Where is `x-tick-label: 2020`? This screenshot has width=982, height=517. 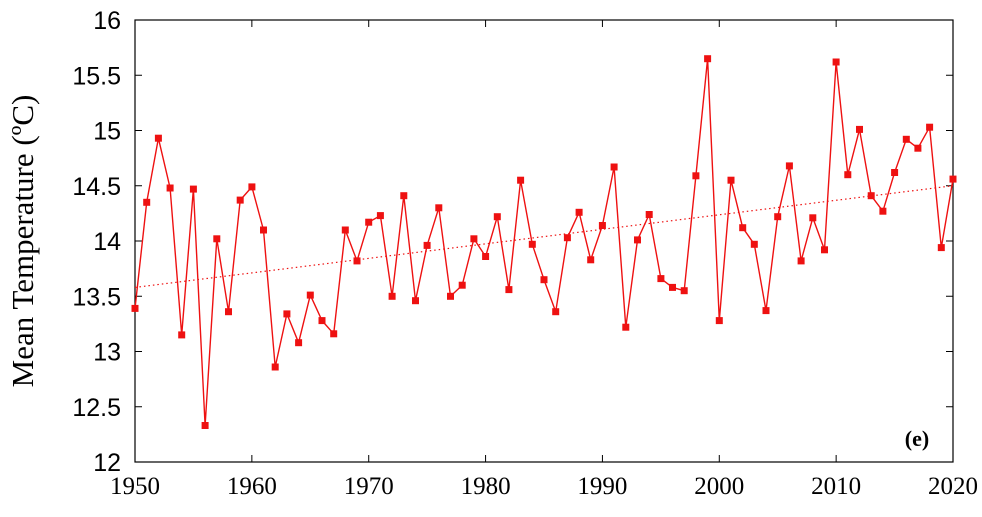 x-tick-label: 2020 is located at coordinates (953, 486).